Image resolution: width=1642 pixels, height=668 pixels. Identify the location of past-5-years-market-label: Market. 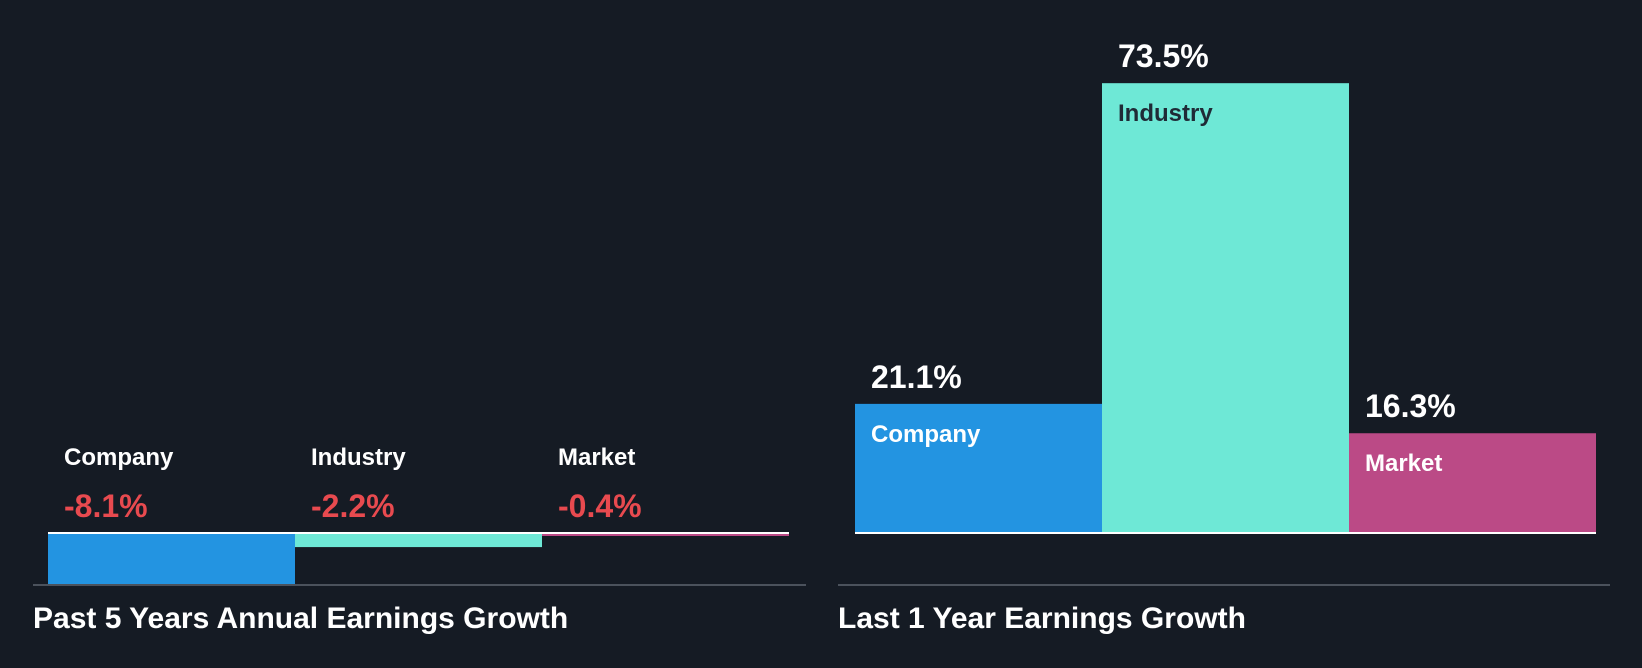
(596, 457).